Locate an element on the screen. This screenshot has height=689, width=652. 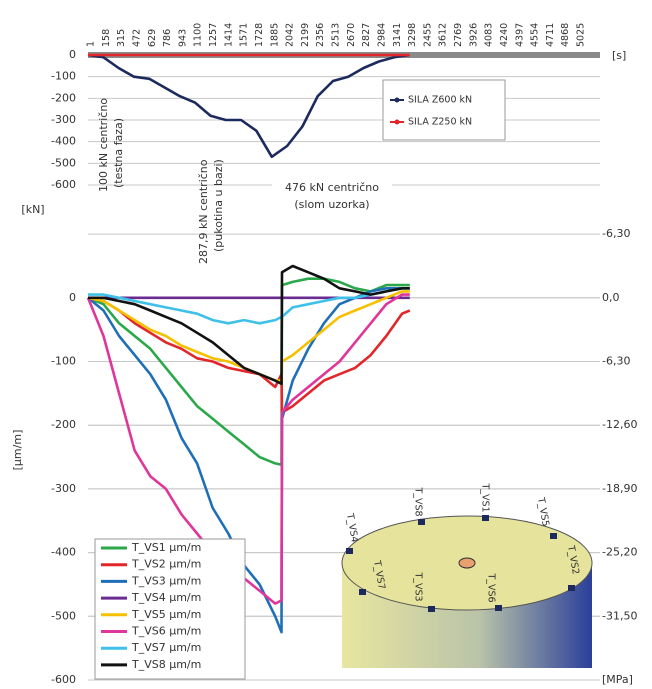
annotation: 476 kN centrično is located at coordinates (332, 187).